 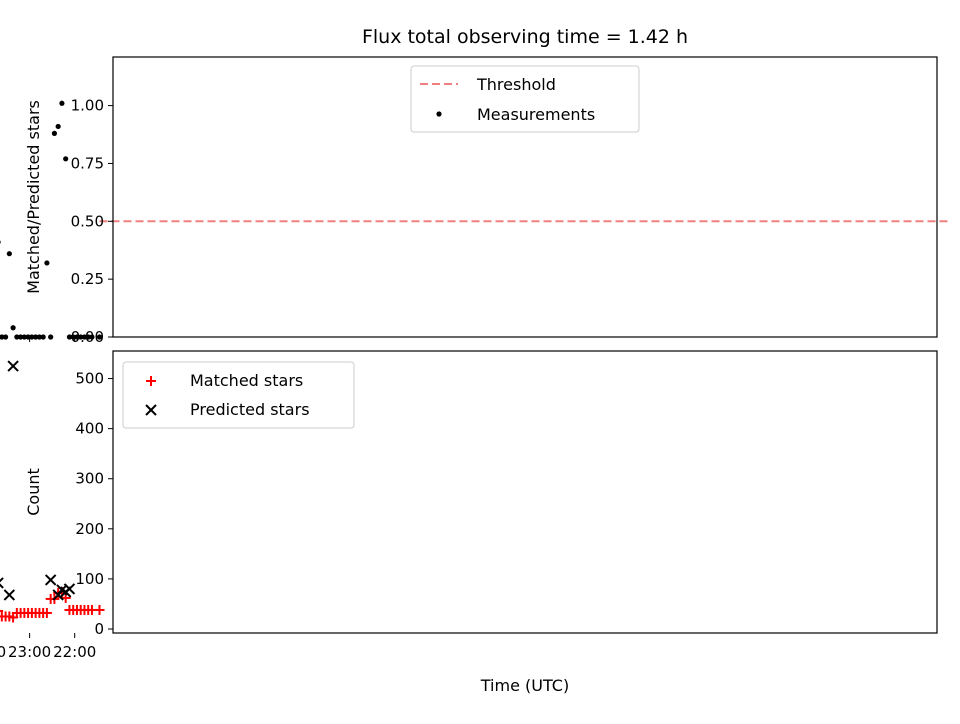 What do you see at coordinates (33, 492) in the screenshot?
I see `y-axis-label: Count` at bounding box center [33, 492].